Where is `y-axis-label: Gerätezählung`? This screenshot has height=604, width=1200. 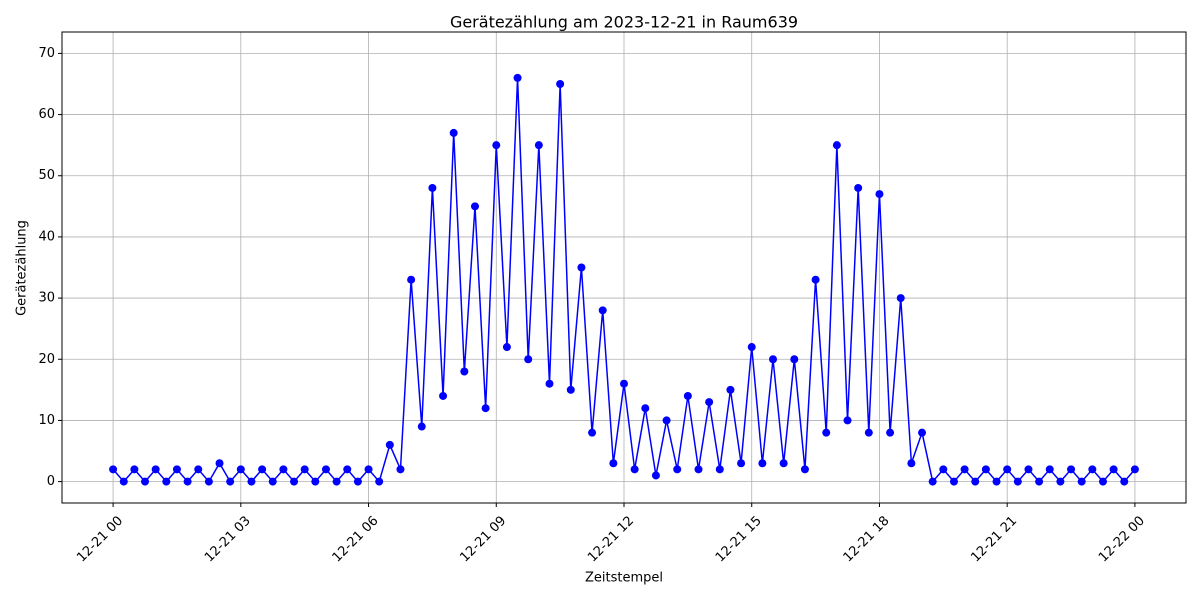
y-axis-label: Gerätezählung is located at coordinates (22, 268).